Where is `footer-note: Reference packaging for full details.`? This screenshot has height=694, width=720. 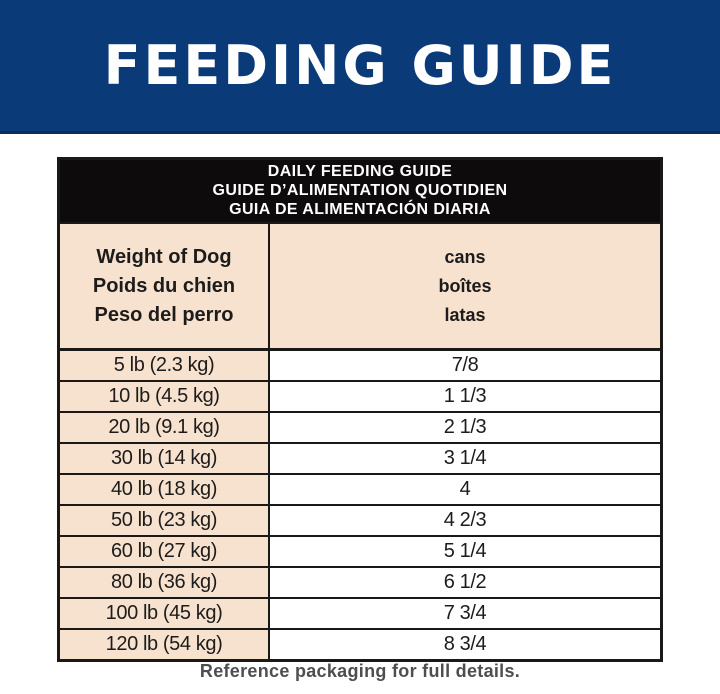 footer-note: Reference packaging for full details. is located at coordinates (360, 671).